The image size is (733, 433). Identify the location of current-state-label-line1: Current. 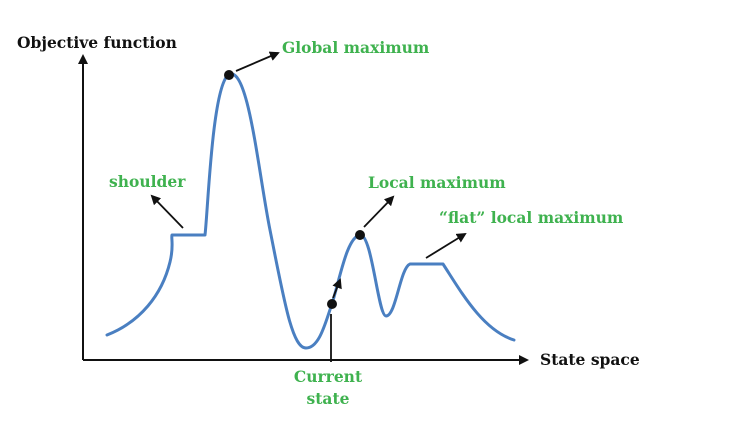
(328, 376).